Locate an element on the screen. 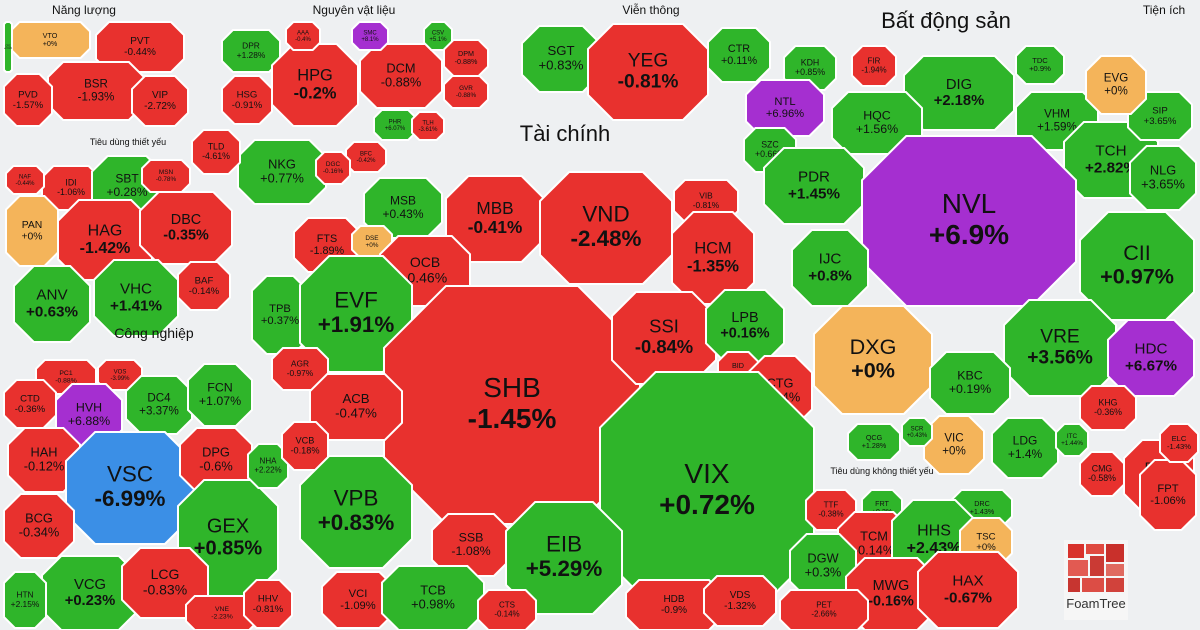  tile-pvt: PVT-0.44% is located at coordinates (140, 47).